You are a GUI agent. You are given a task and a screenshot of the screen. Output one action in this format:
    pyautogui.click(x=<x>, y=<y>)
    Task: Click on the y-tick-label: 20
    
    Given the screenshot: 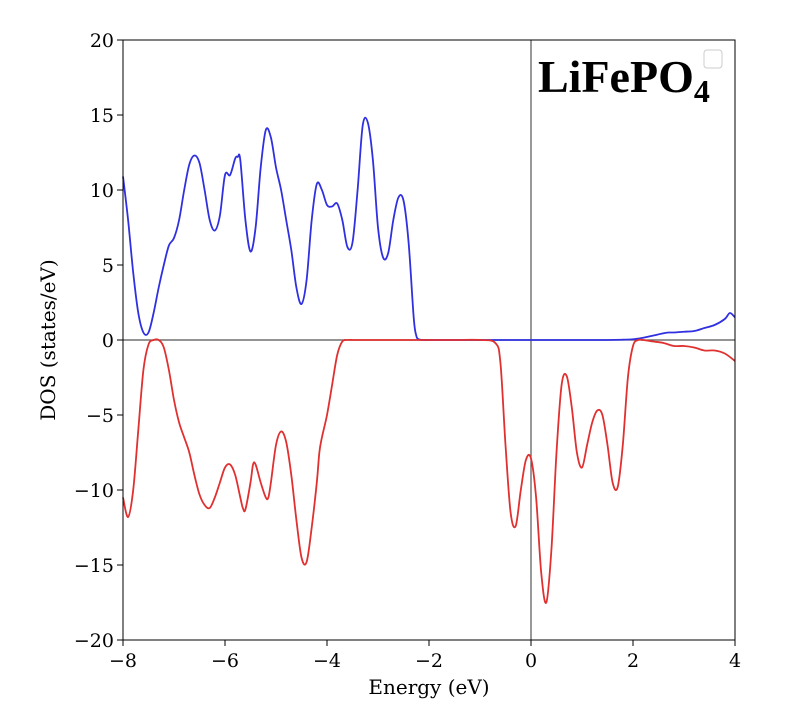 What is the action you would take?
    pyautogui.click(x=102, y=41)
    